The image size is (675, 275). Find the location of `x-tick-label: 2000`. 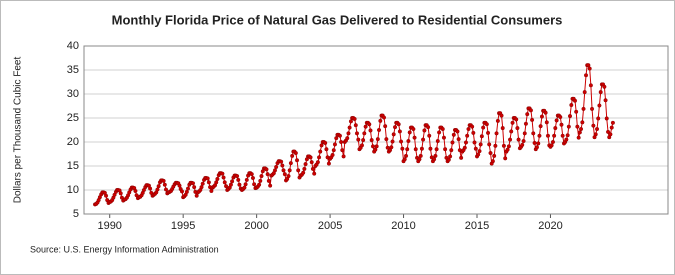

x-tick-label: 2000 is located at coordinates (256, 226).